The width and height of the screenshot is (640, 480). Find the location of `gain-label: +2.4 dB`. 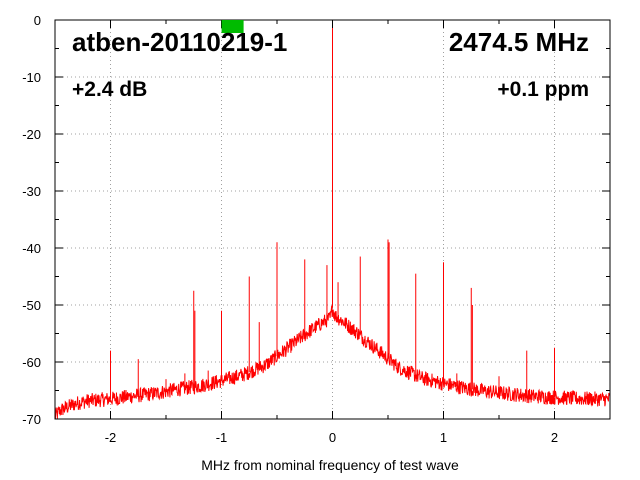

gain-label: +2.4 dB is located at coordinates (109, 89).